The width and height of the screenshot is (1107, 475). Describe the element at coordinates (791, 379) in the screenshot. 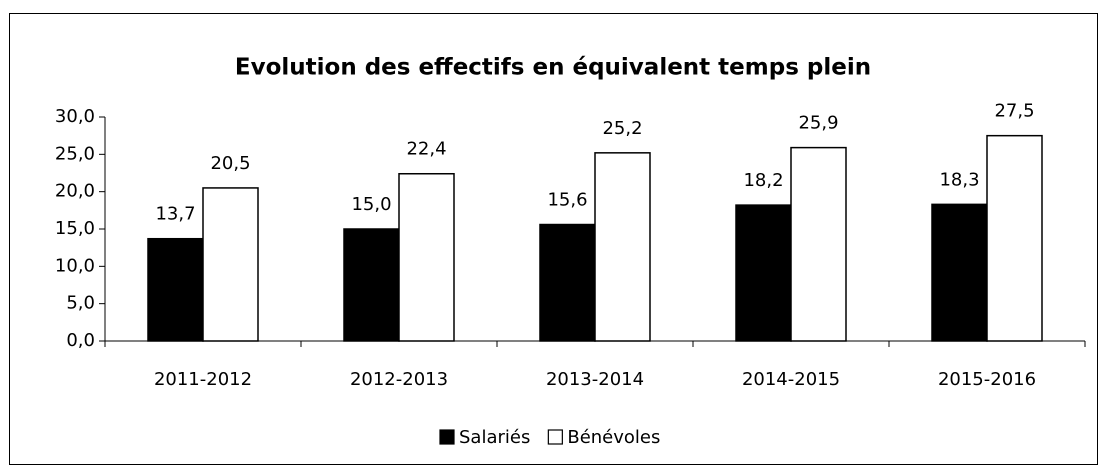

I see `x-tick-label: 2014-2015` at that location.